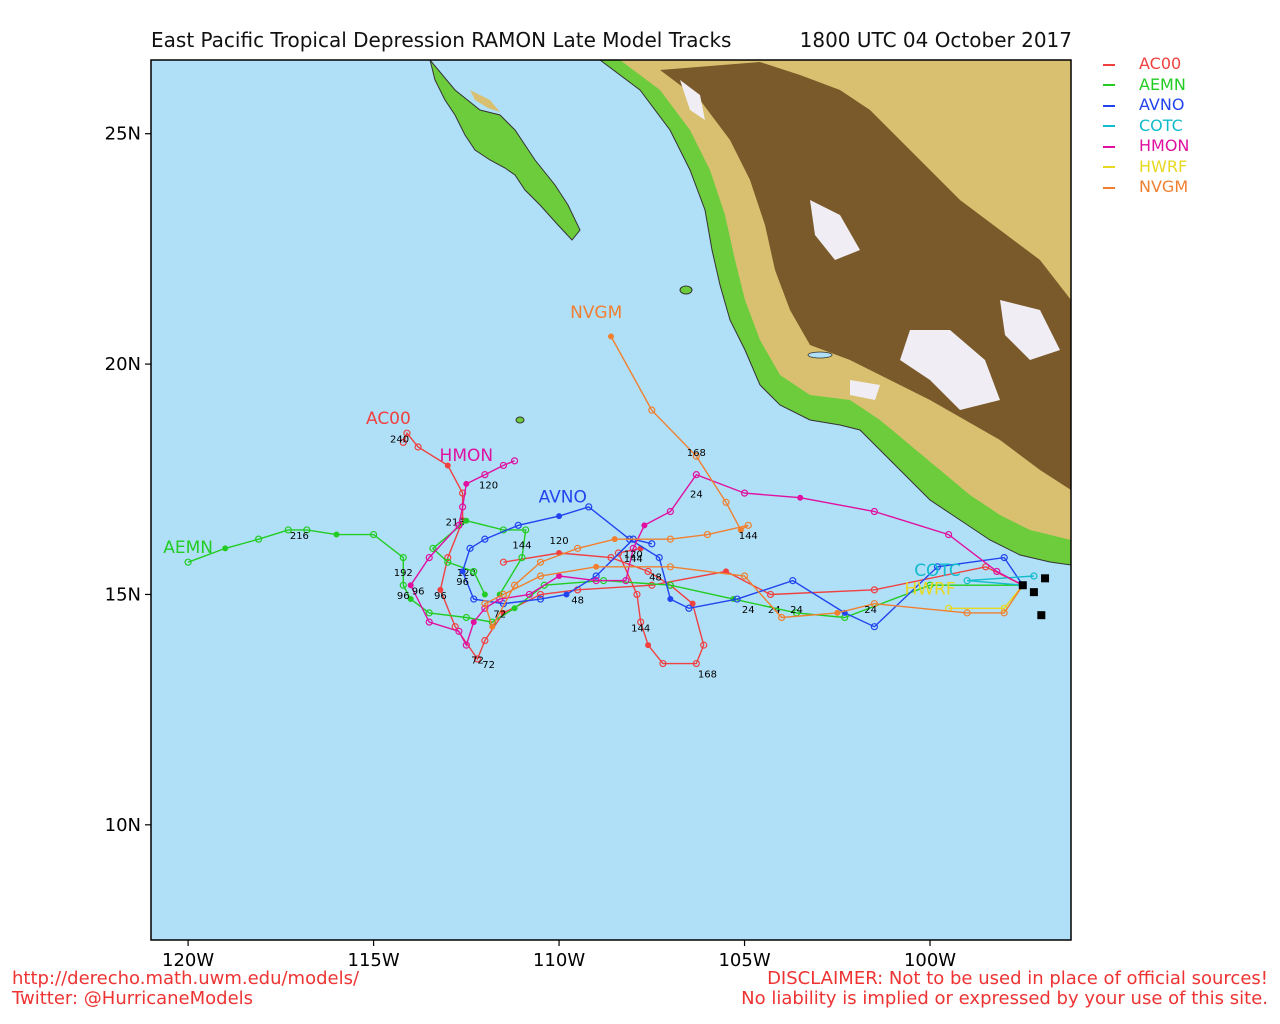 Image resolution: width=1280 pixels, height=1024 pixels. What do you see at coordinates (1162, 84) in the screenshot?
I see `legend-label: AEMN` at bounding box center [1162, 84].